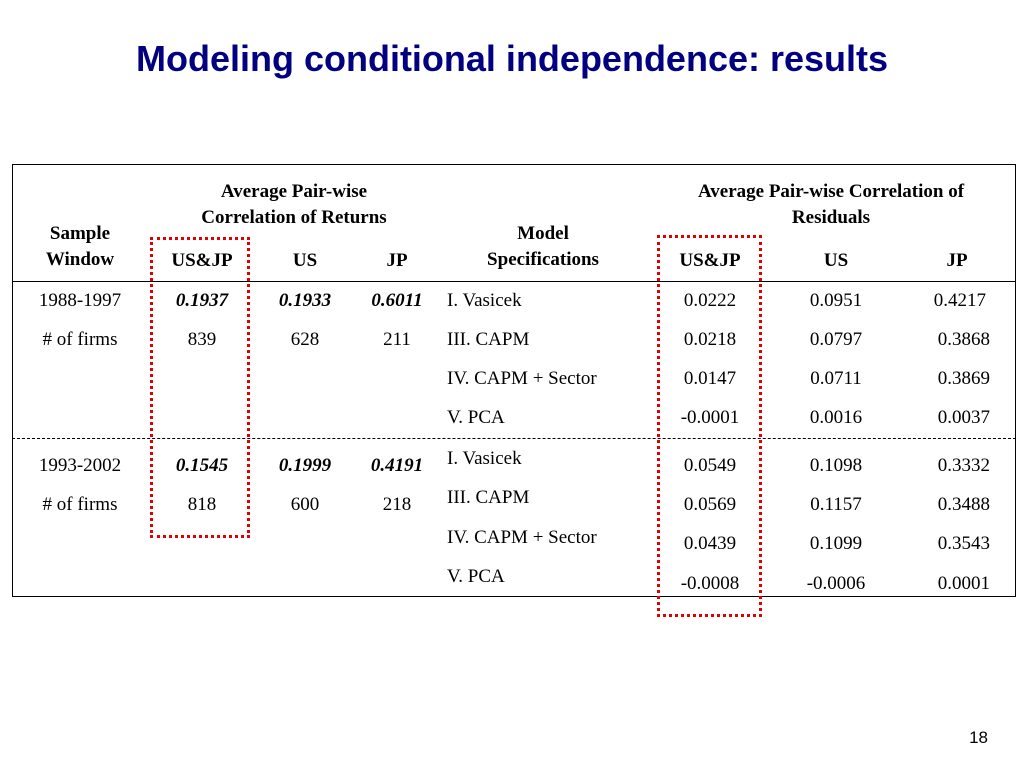 This screenshot has width=1024, height=768. Describe the element at coordinates (305, 300) in the screenshot. I see `block1-ret-us: 0.1933` at that location.